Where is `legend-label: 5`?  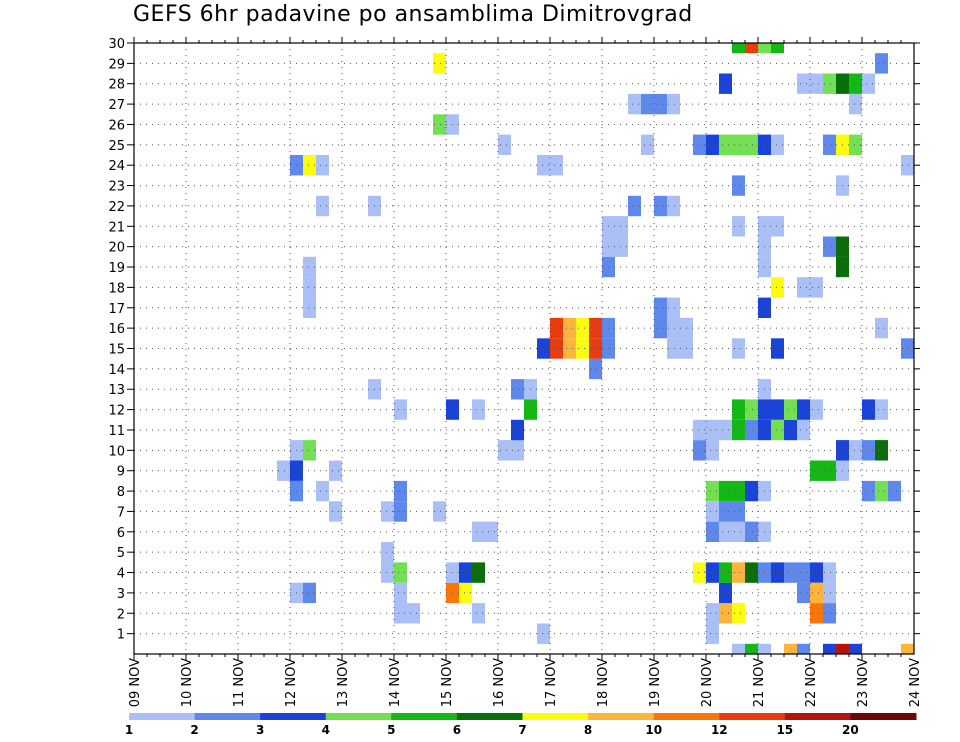 legend-label: 5 is located at coordinates (391, 730).